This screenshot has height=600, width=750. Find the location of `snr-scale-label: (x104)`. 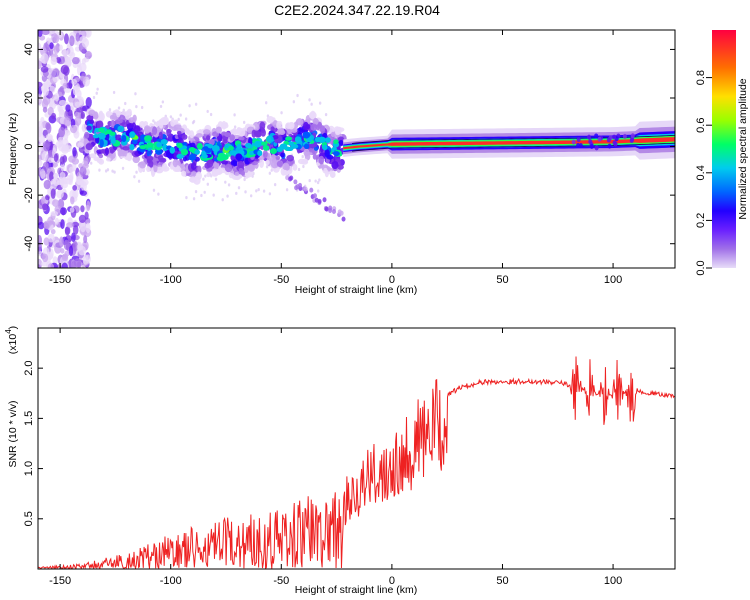

snr-scale-label: (x104) is located at coordinates (11, 340).